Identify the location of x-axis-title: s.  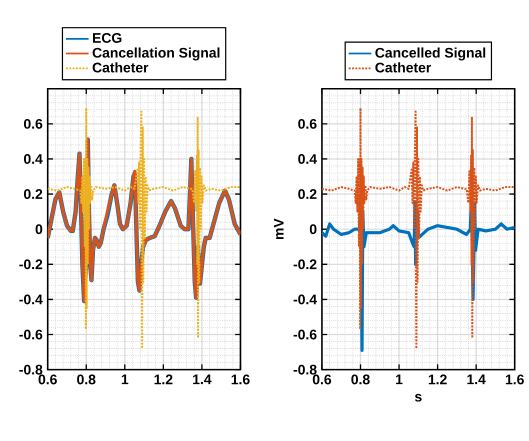
(418, 398).